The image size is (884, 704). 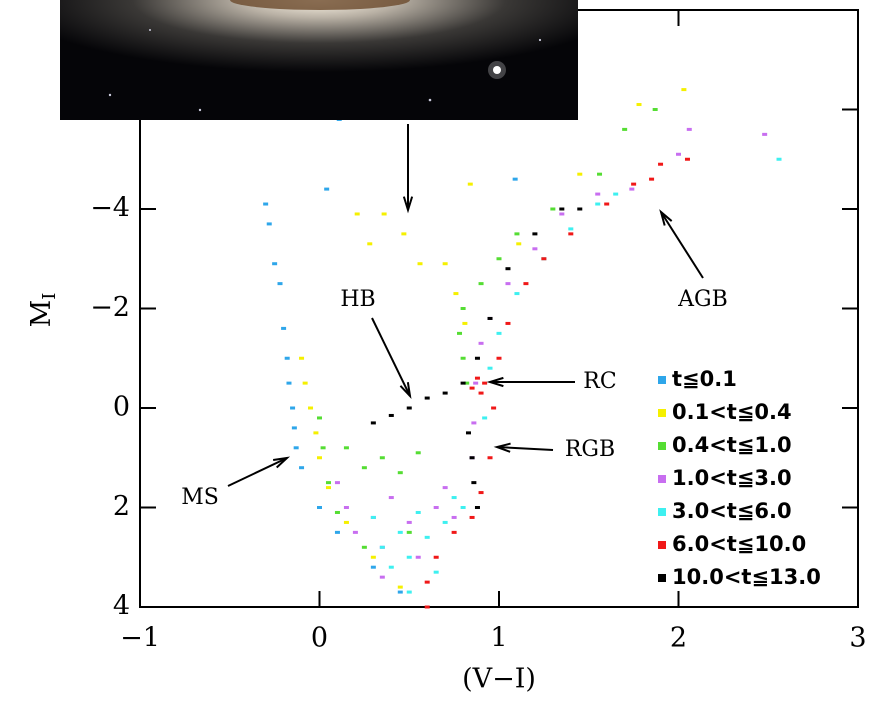 I want to click on x-tick-label: 2, so click(x=678, y=638).